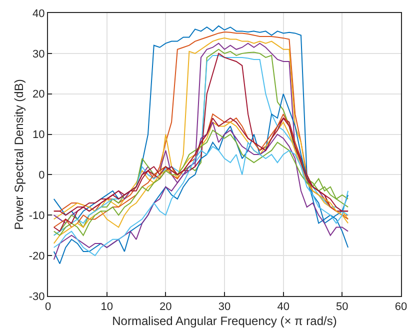  I want to click on y-tick-label: 40, so click(38, 14).